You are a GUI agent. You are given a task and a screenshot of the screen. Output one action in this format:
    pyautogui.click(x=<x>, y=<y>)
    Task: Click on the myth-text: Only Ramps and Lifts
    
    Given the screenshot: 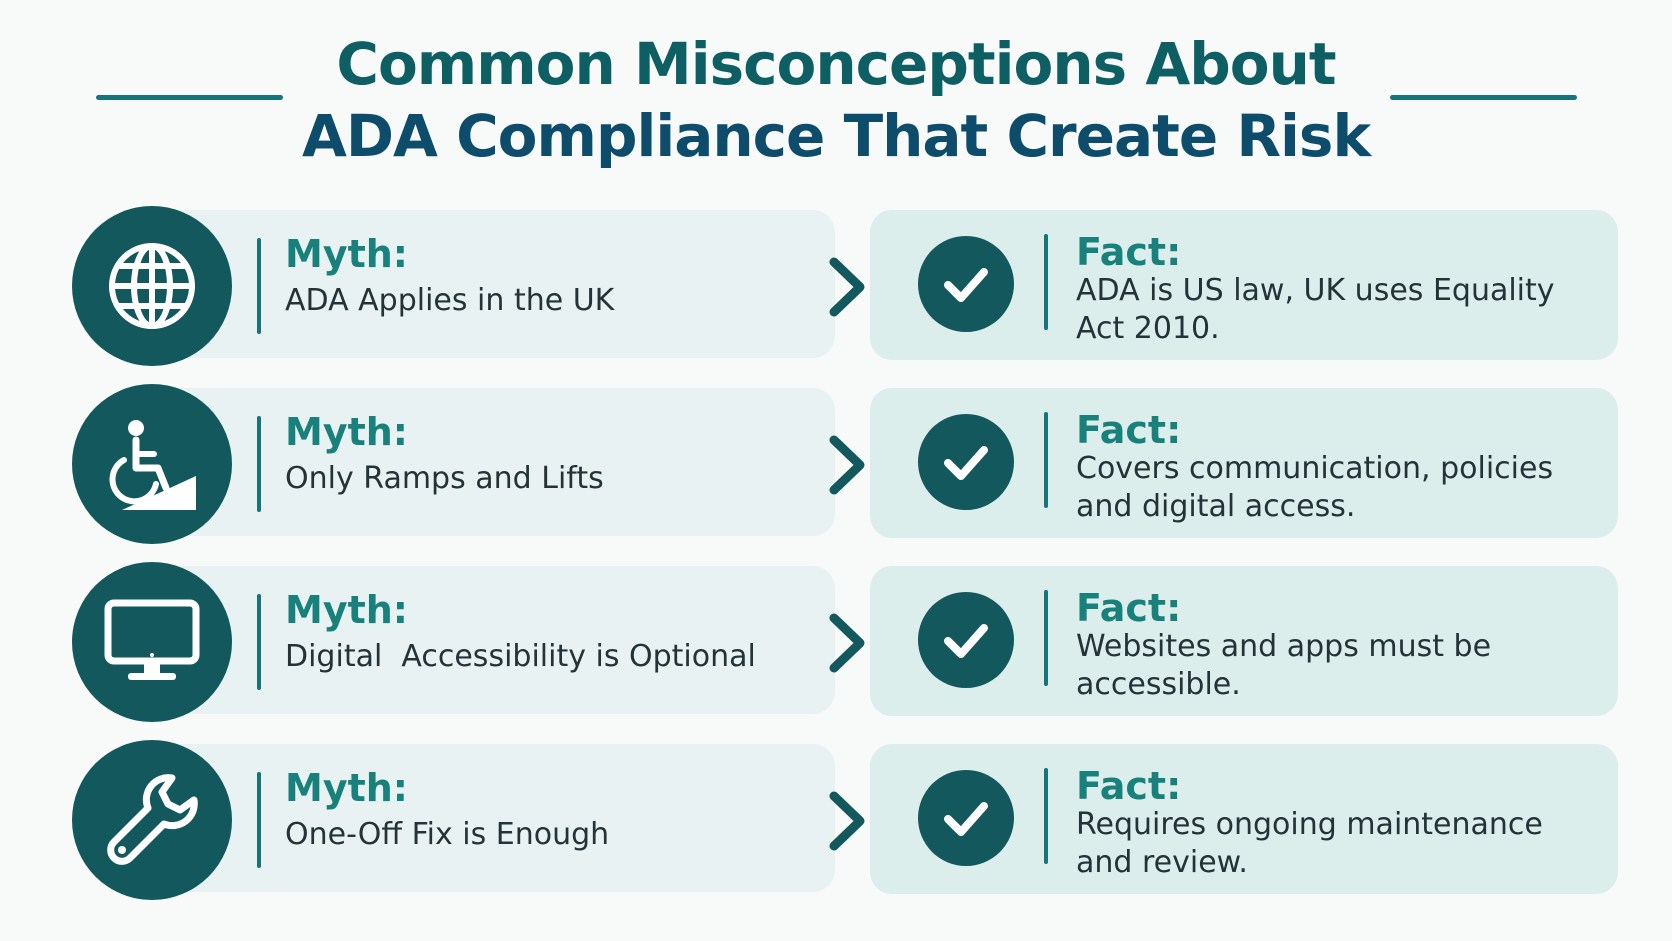 What is the action you would take?
    pyautogui.click(x=444, y=478)
    